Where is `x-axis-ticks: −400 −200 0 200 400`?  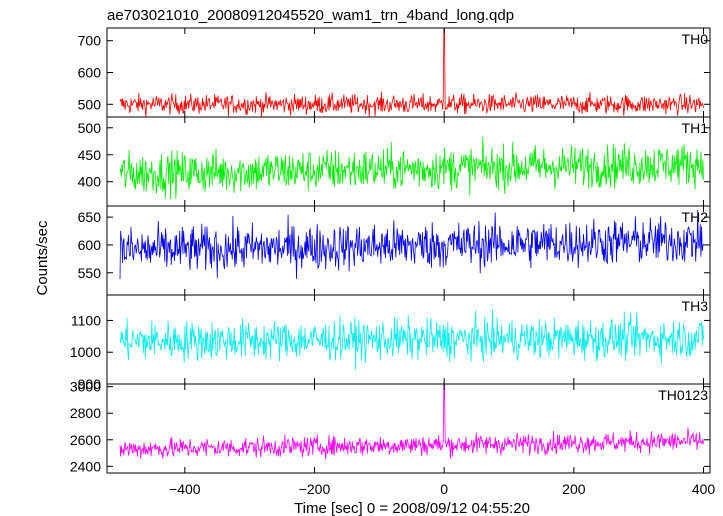
x-axis-ticks: −400 −200 0 200 400 is located at coordinates (442, 489).